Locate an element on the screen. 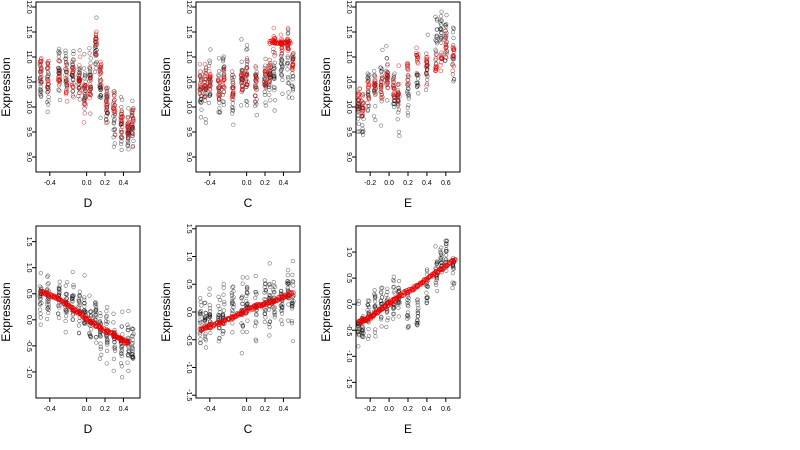  y-tick-label: 11.5 is located at coordinates (188, 31).